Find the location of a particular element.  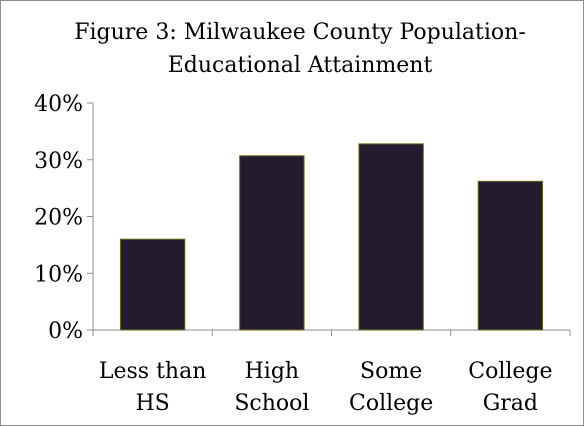

x-category-label: Grad is located at coordinates (510, 403).